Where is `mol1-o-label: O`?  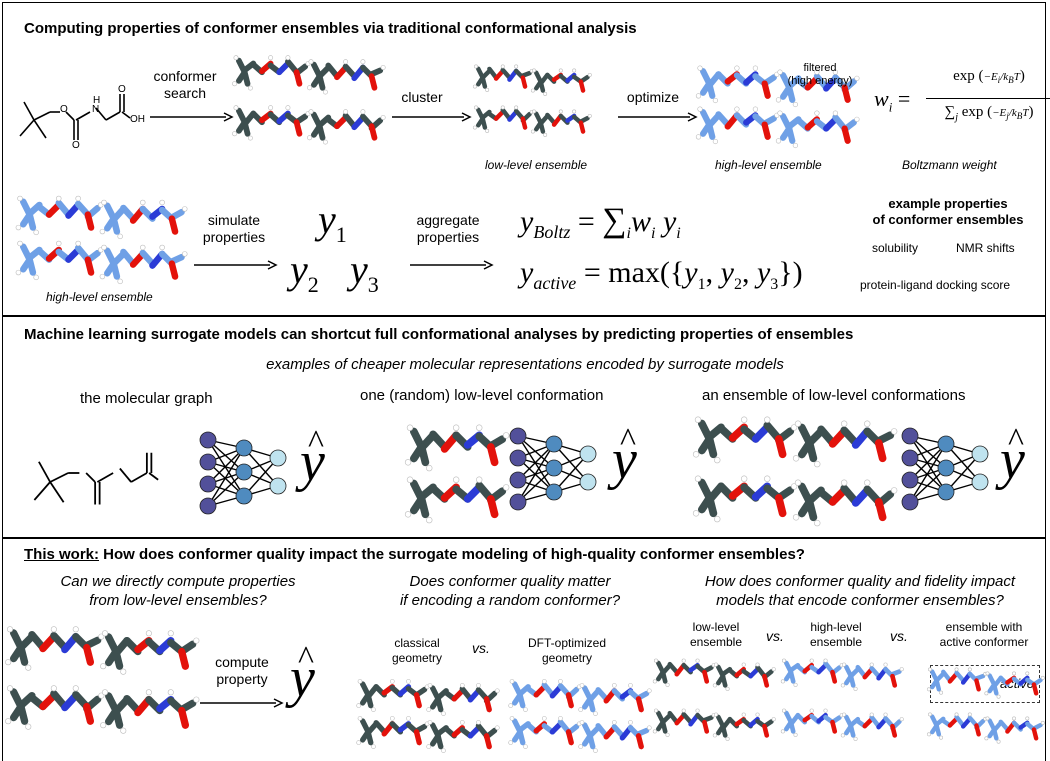
mol1-o-label: O is located at coordinates (64, 109).